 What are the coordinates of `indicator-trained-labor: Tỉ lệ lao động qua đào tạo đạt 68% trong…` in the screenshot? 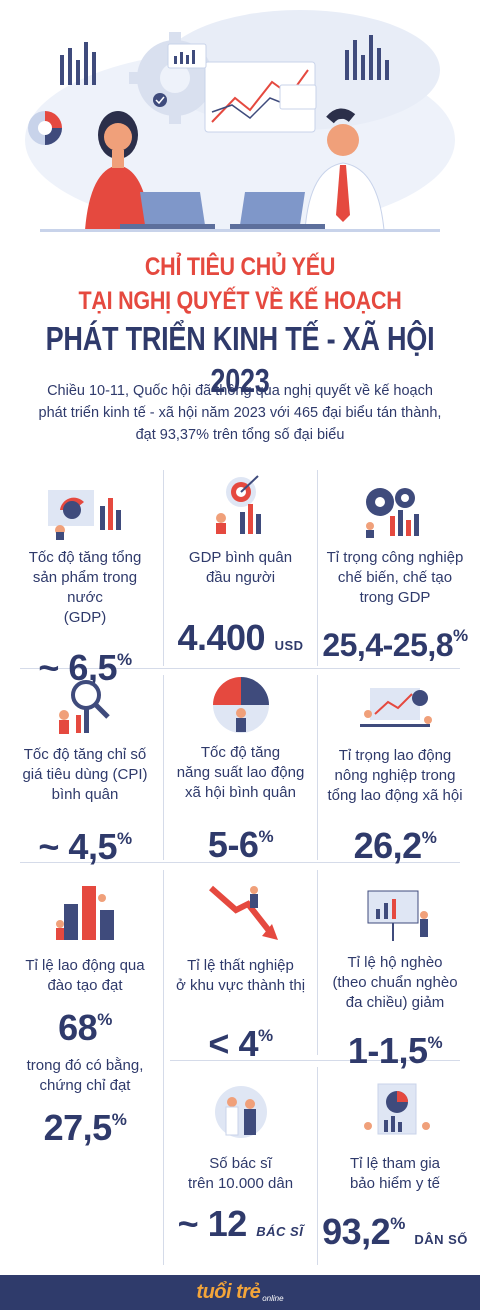 It's located at (85, 1014).